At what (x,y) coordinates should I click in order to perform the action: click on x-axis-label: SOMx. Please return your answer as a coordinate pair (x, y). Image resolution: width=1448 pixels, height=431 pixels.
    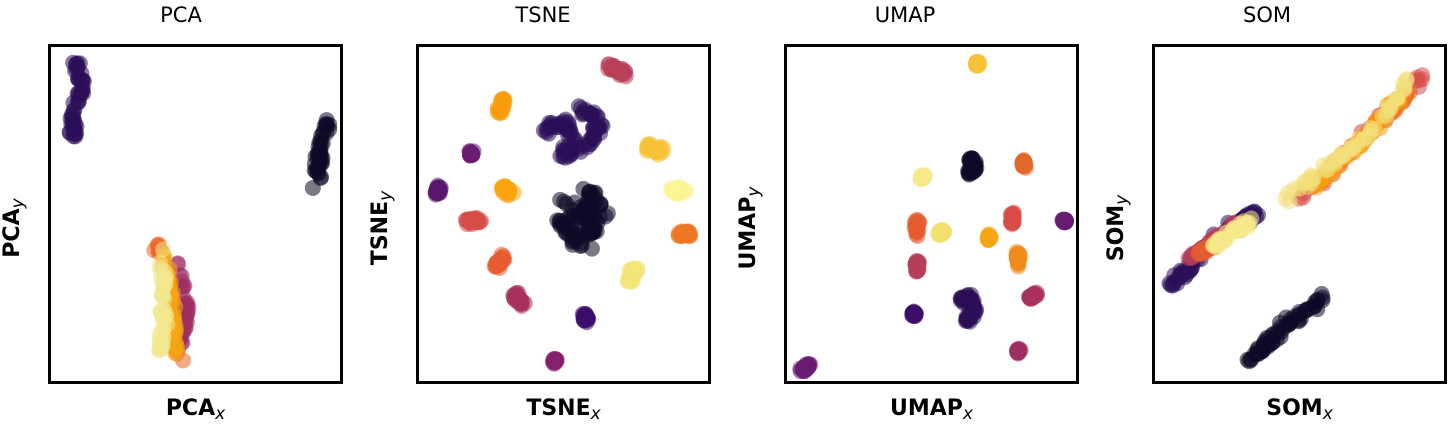
    Looking at the image, I should click on (1299, 410).